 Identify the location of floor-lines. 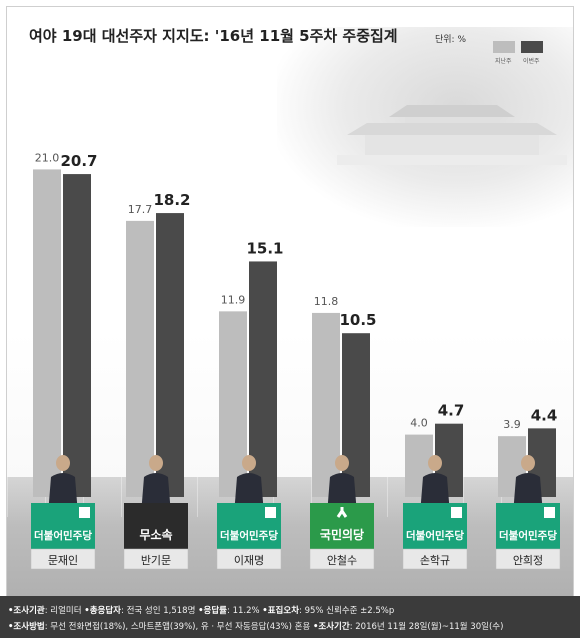
(290, 497).